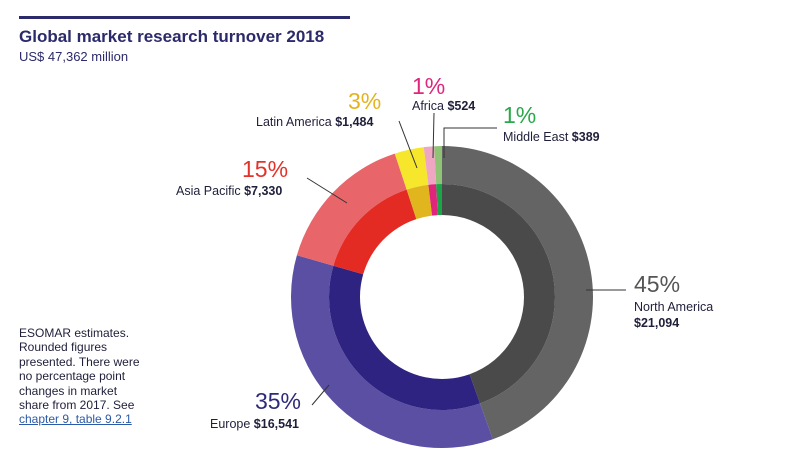 This screenshot has height=468, width=793. Describe the element at coordinates (433, 200) in the screenshot. I see `slice-inner-africa` at that location.